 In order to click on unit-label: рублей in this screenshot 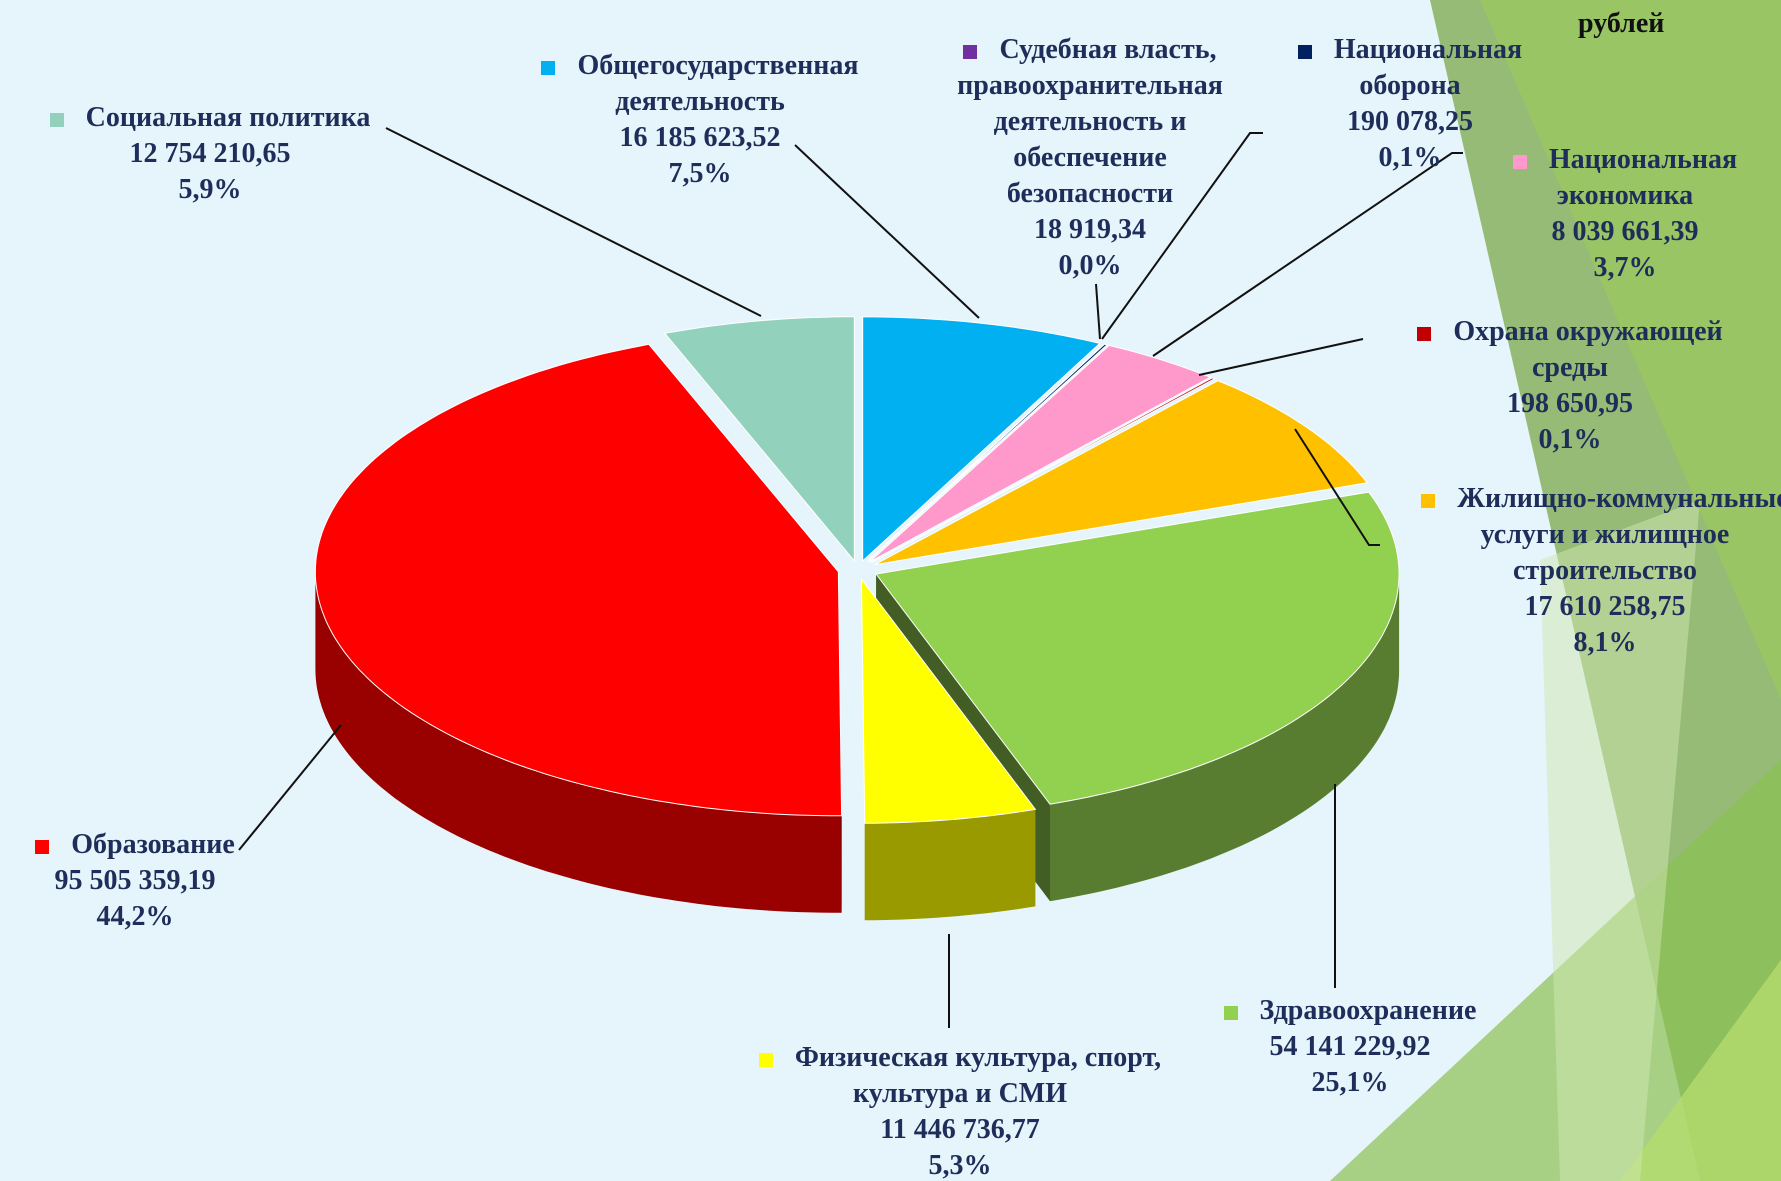, I will do `click(1621, 23)`.